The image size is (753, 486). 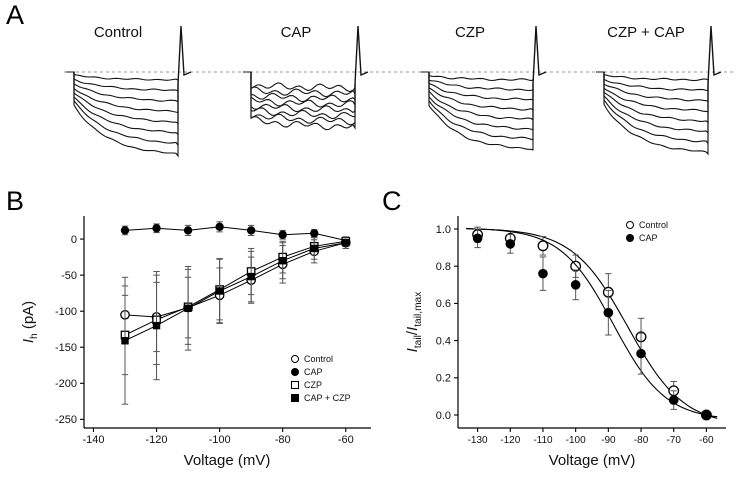 I want to click on svg-text: -130, so click(x=478, y=440).